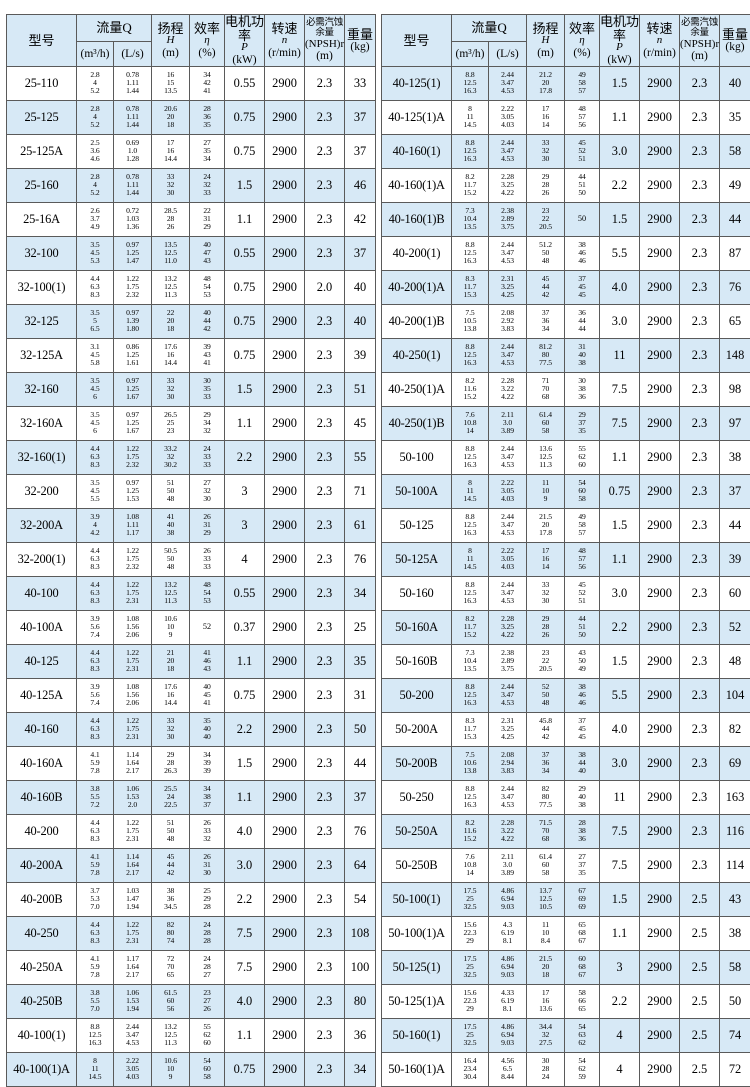 This screenshot has width=750, height=1087. What do you see at coordinates (207, 601) in the screenshot?
I see `cell-value: 53` at bounding box center [207, 601].